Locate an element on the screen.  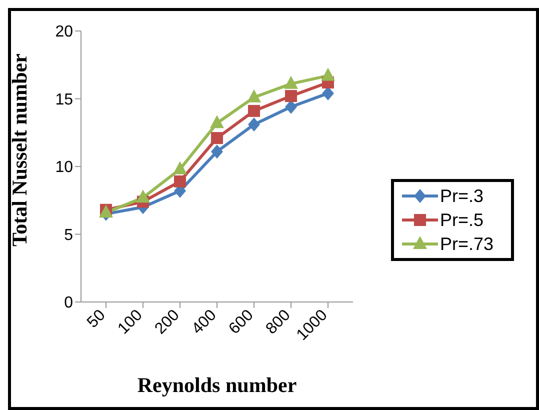
x-tick-label: 800 is located at coordinates (278, 322).